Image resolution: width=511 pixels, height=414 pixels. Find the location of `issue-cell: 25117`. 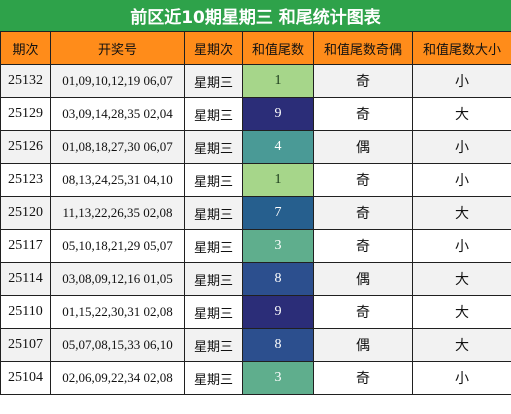

issue-cell: 25117 is located at coordinates (25, 246).